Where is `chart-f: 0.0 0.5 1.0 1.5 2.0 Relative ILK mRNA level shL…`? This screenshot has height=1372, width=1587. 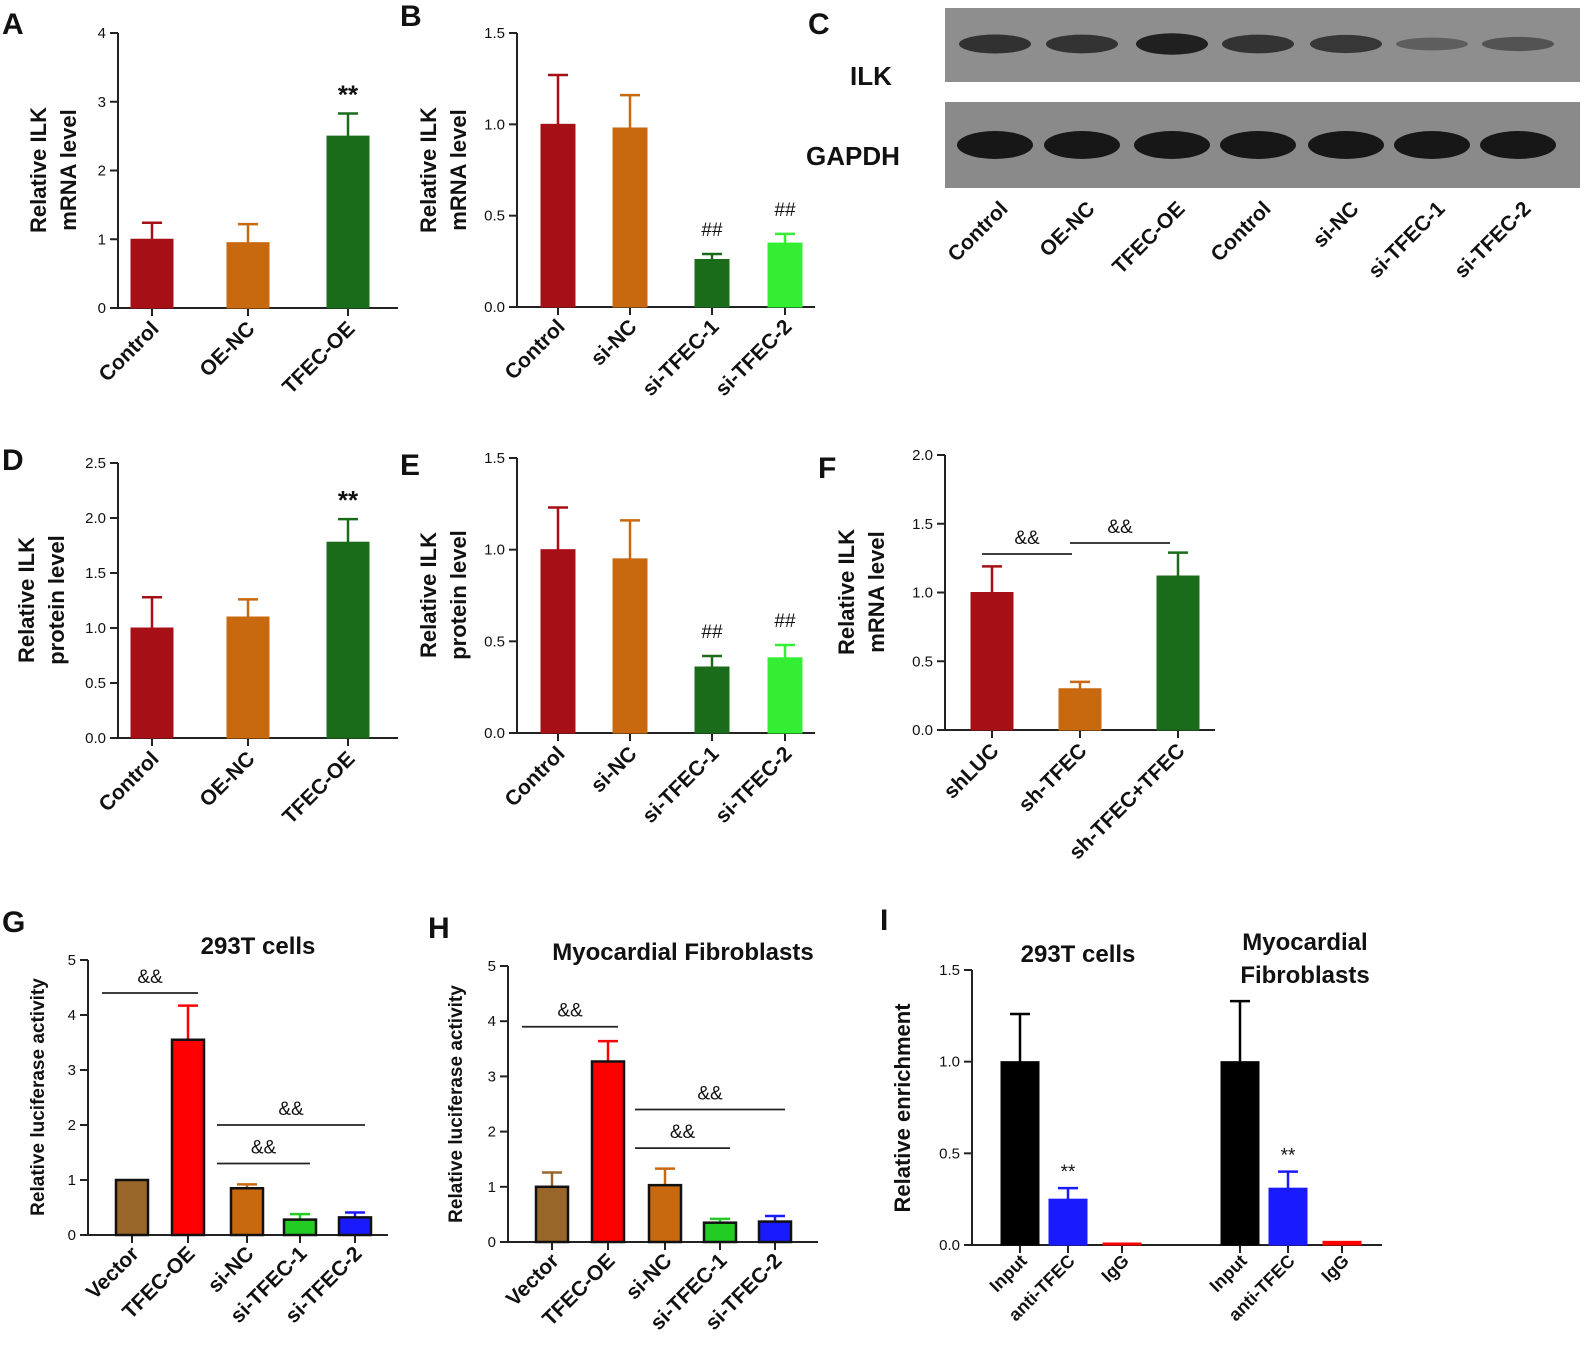
chart-f: 0.0 0.5 1.0 1.5 2.0 Relative ILK mRNA level shL… is located at coordinates (1024, 655).